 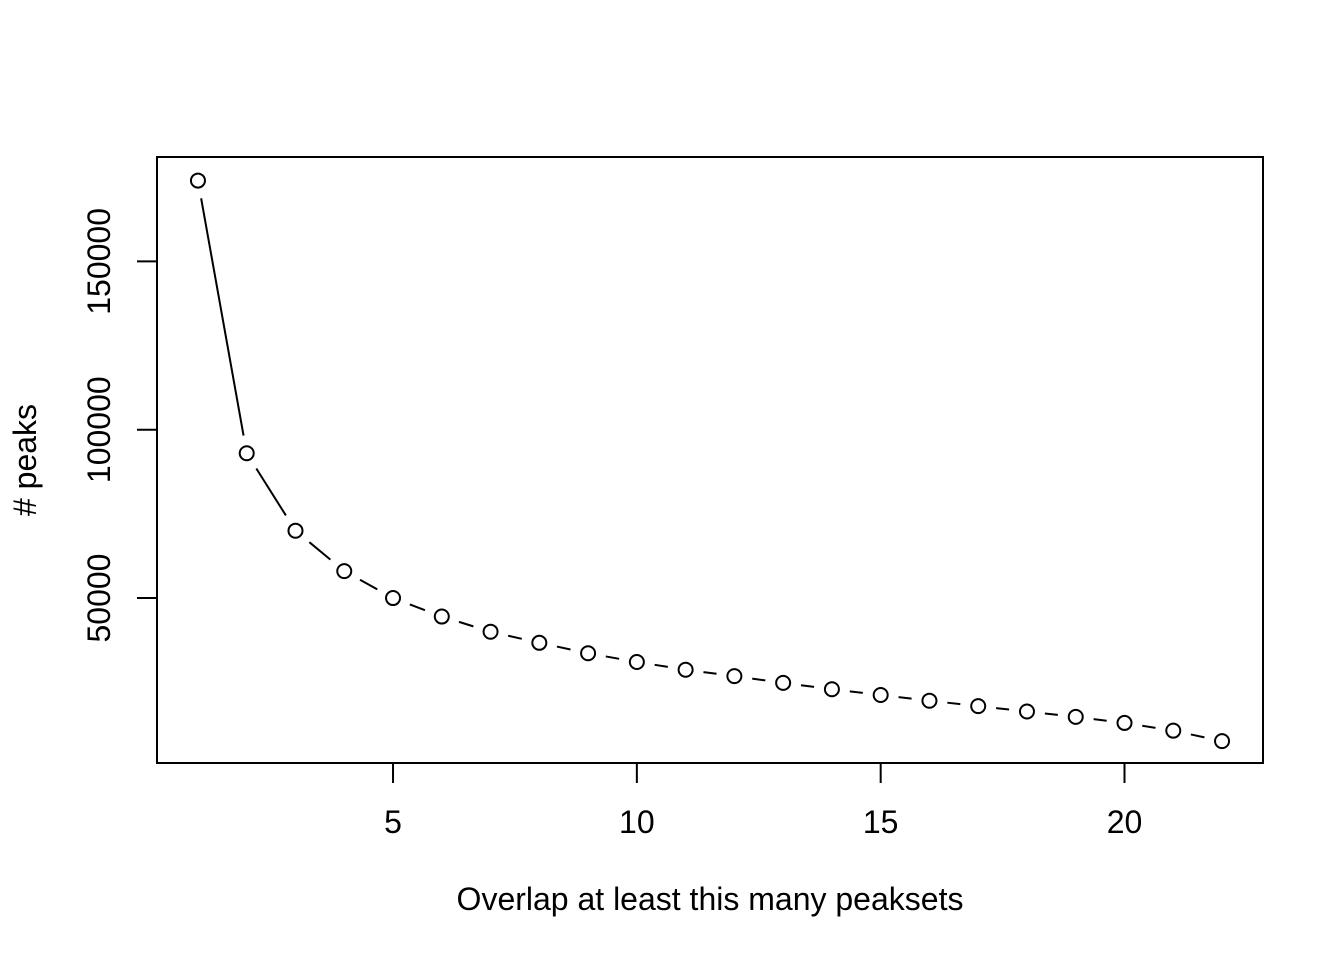 I want to click on y-tick-label: 150000, so click(x=99, y=261).